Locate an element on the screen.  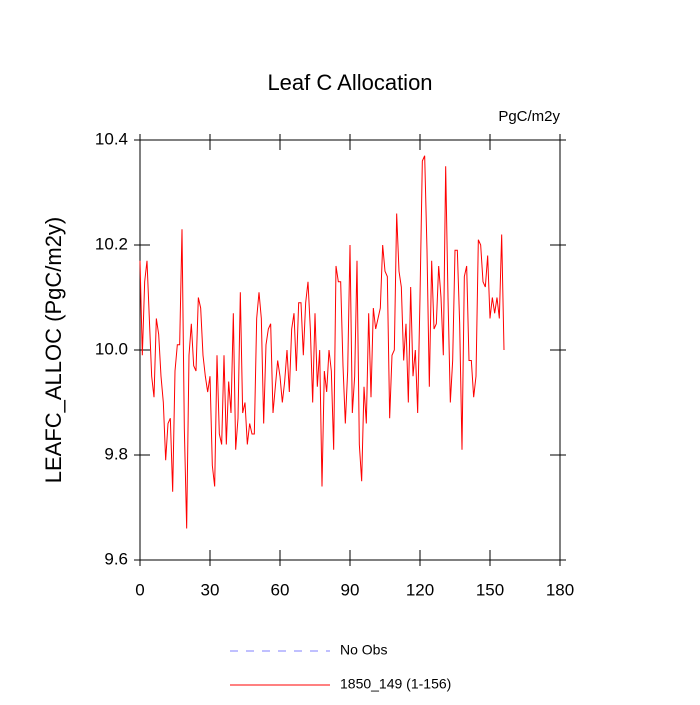
x-tick-label: 120 is located at coordinates (420, 589).